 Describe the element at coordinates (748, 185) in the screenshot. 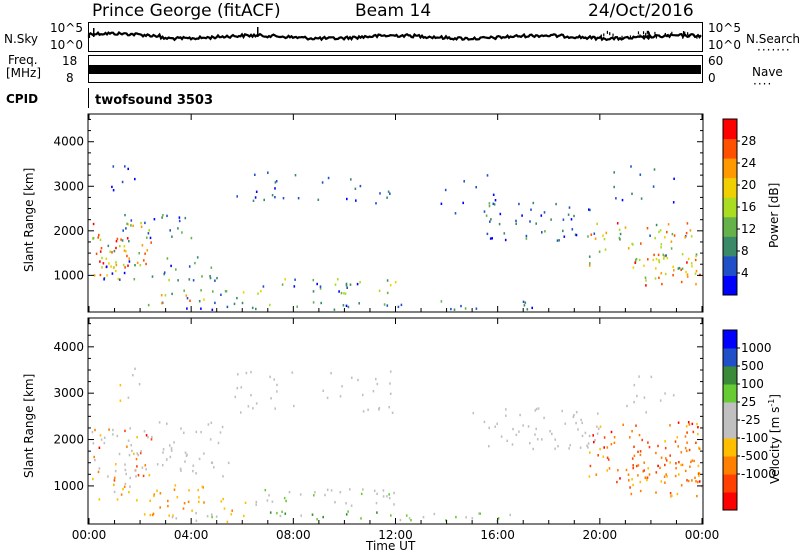

I see `power-colorbar-label: 20` at that location.